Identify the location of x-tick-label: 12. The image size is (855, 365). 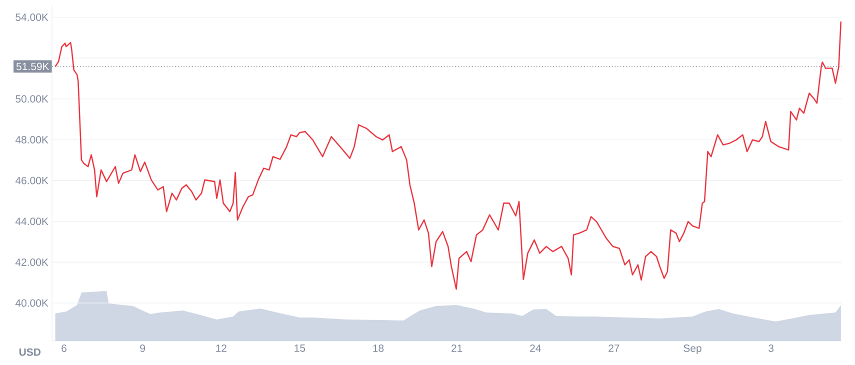
(221, 348).